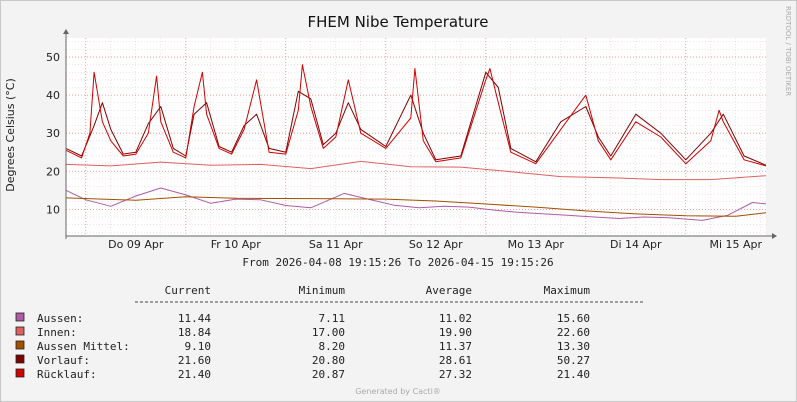 The height and width of the screenshot is (402, 797). Describe the element at coordinates (336, 244) in the screenshot. I see `x-tick-label: Sa 11 Apr` at that location.